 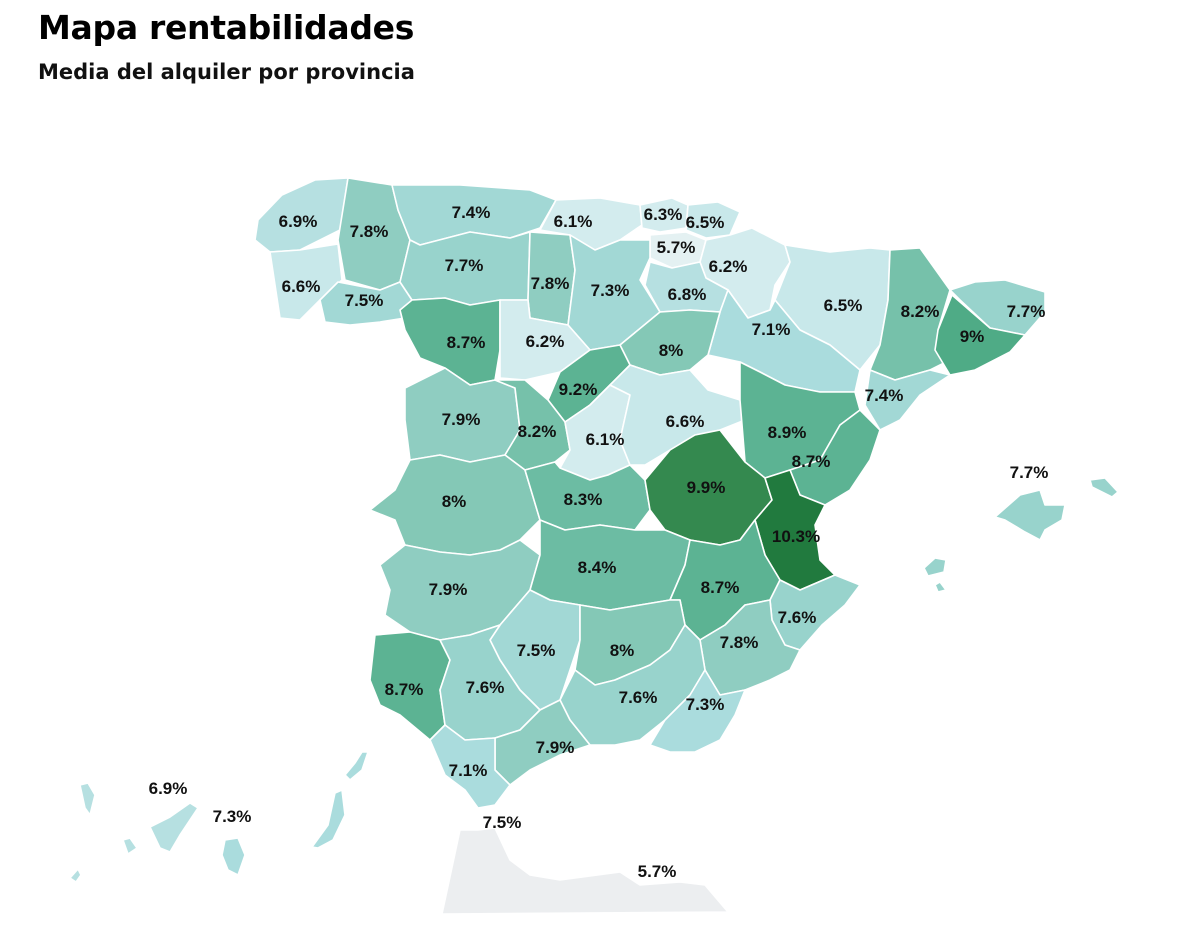 What do you see at coordinates (787, 432) in the screenshot?
I see `value-label-teruel: 8.9%` at bounding box center [787, 432].